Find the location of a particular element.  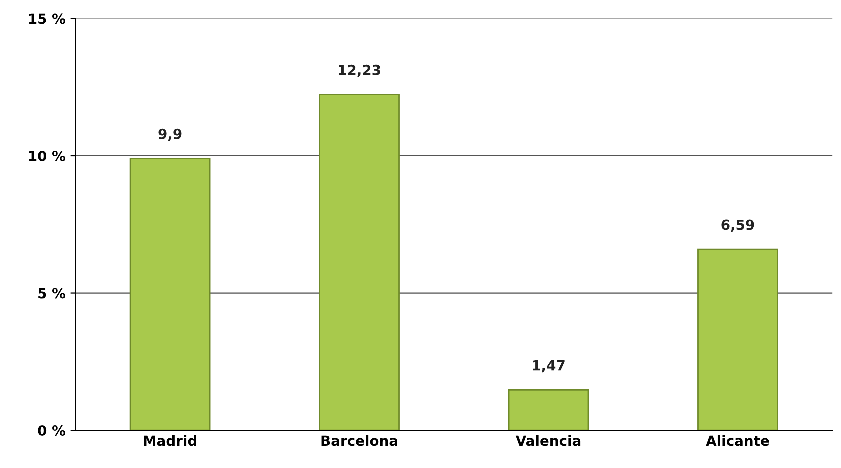

y-tick-label: 15 % is located at coordinates (47, 19).